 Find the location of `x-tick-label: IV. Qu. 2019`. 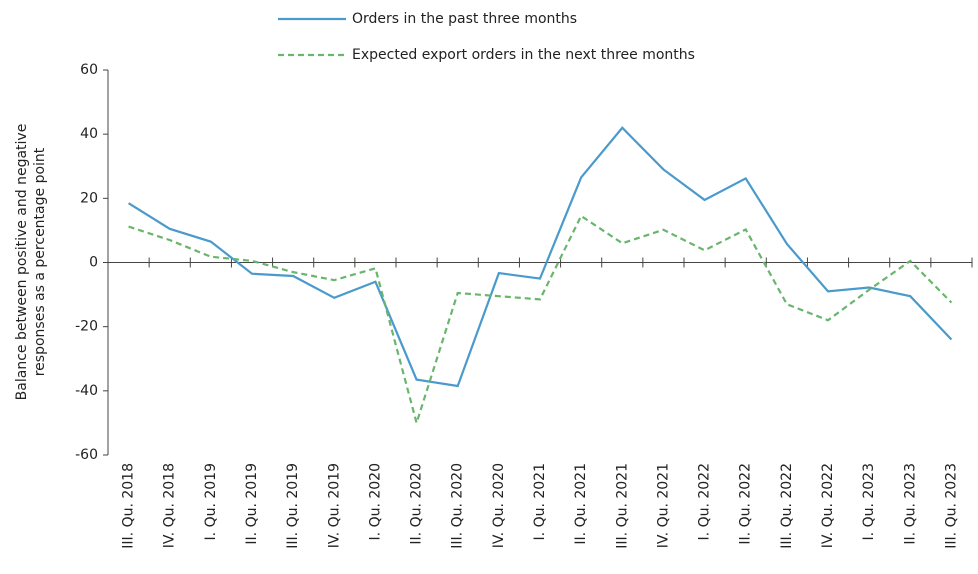

x-tick-label: IV. Qu. 2019 is located at coordinates (334, 505).